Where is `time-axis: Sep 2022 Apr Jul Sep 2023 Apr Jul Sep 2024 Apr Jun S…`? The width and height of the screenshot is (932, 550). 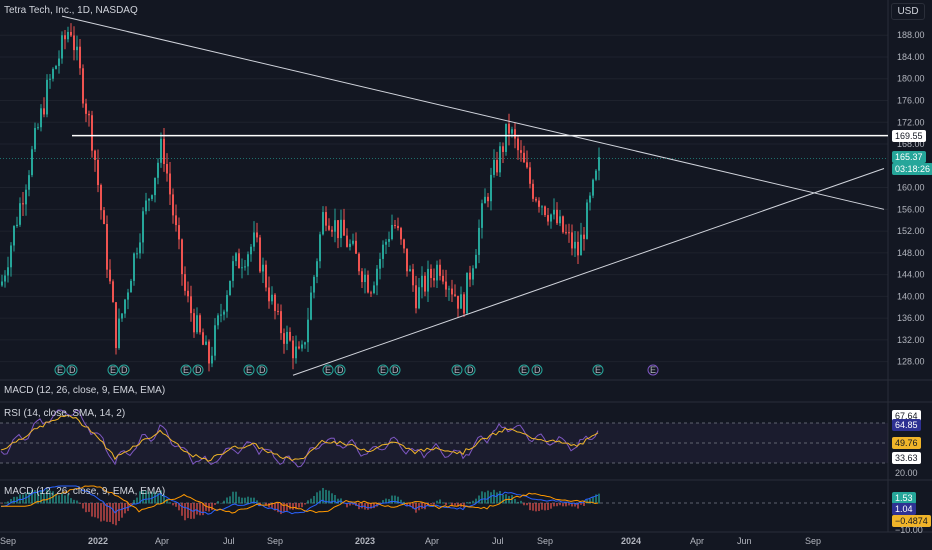
time-axis: Sep 2022 Apr Jul Sep 2023 Apr Jul Sep 2024 Apr Jun S… is located at coordinates (410, 541).